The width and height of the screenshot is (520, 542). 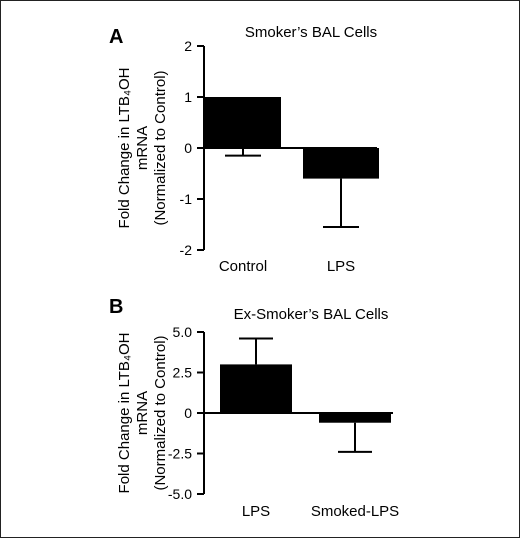 I want to click on y-tick-label: -1, so click(x=186, y=199).